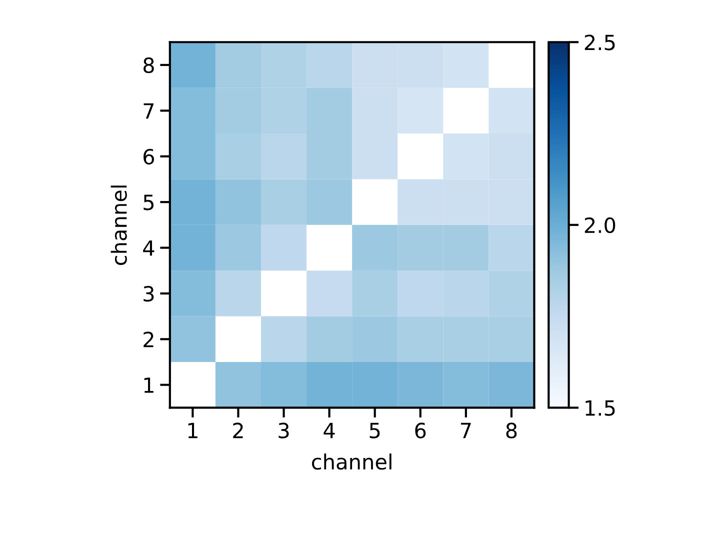 Image resolution: width=720 pixels, height=540 pixels. What do you see at coordinates (511, 430) in the screenshot?
I see `x-tick-label: 8` at bounding box center [511, 430].